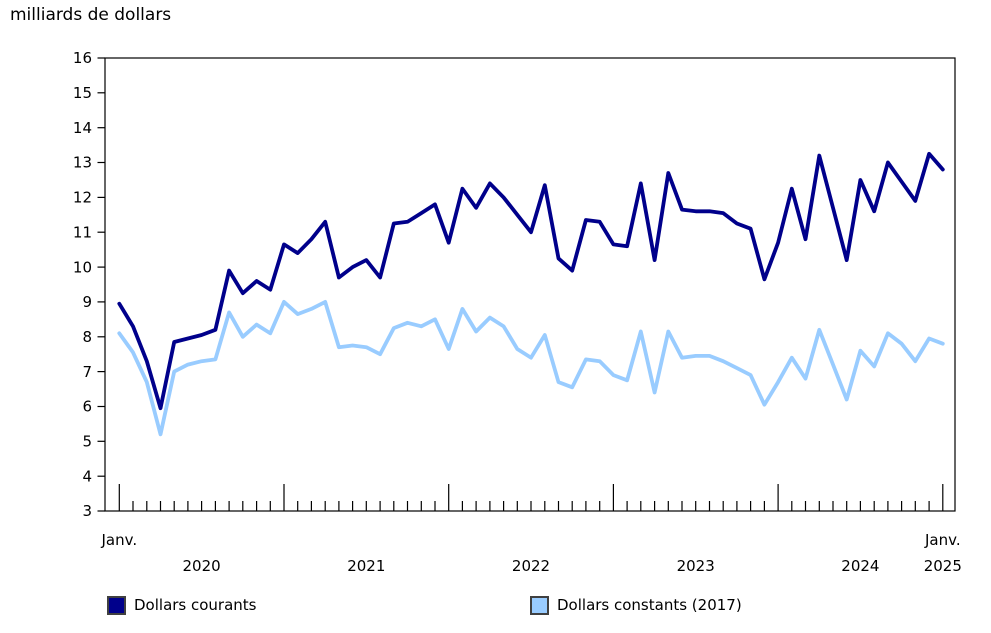 The image size is (991, 633). Describe the element at coordinates (87, 476) in the screenshot. I see `y-tick-label: 4` at that location.